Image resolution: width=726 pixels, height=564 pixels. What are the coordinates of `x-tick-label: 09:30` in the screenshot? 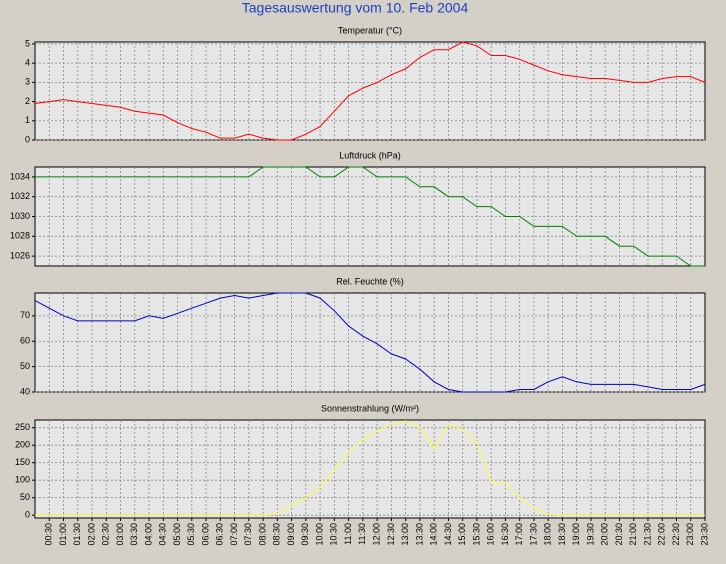 It's located at (305, 534).